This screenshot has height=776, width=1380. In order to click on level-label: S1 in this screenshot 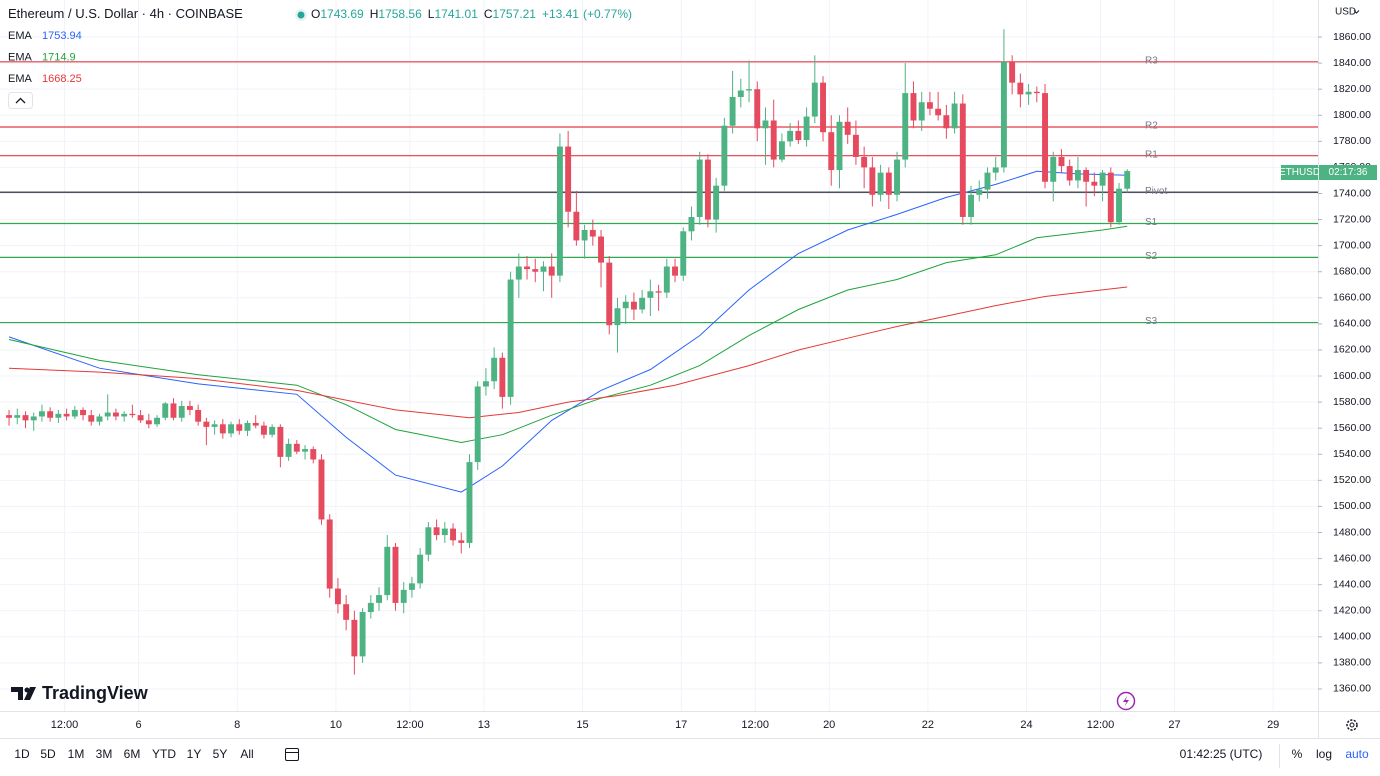, I will do `click(1151, 222)`.